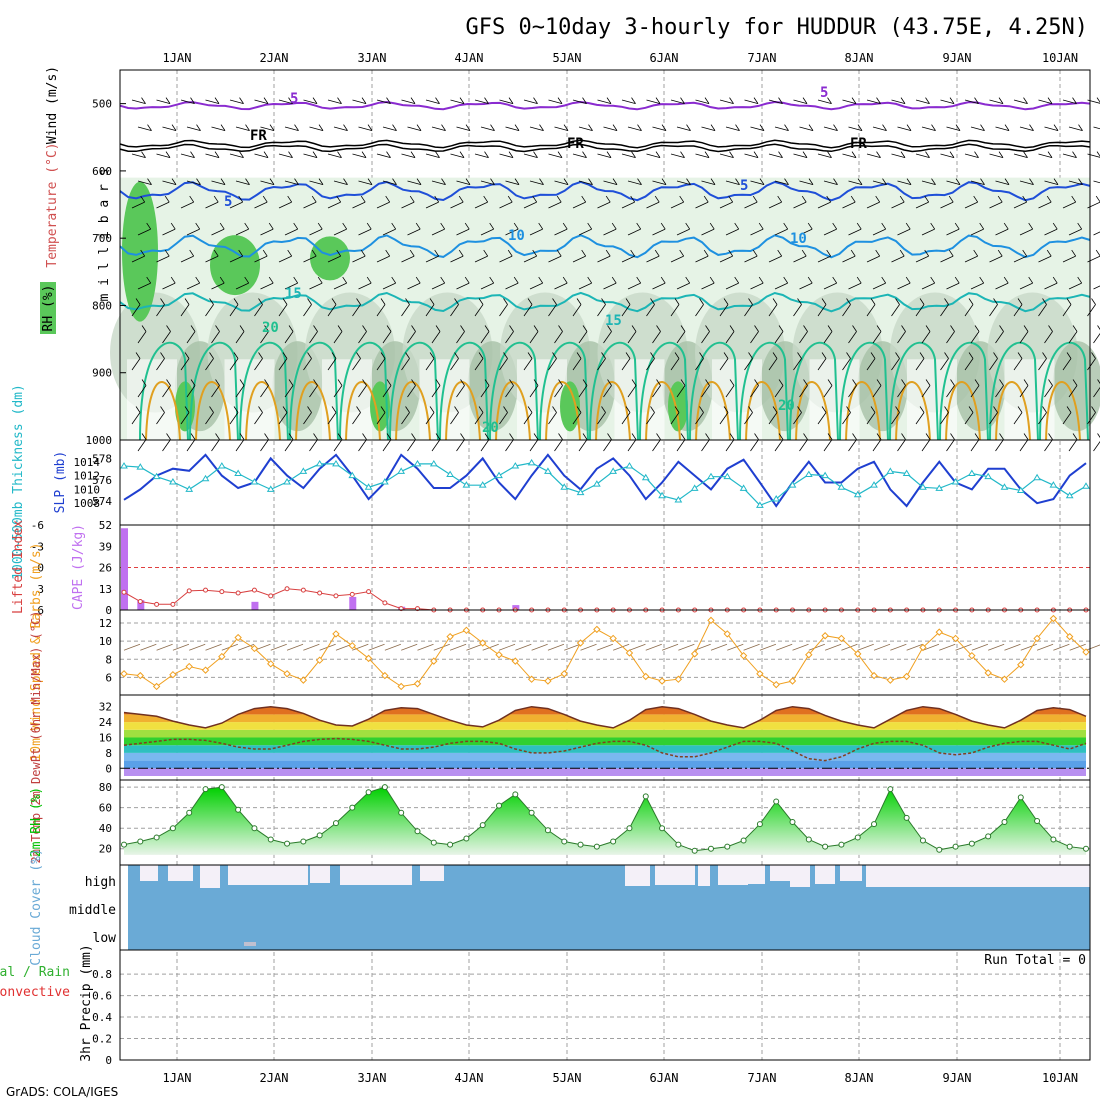 This screenshot has height=1104, width=1100. What do you see at coordinates (52, 105) in the screenshot?
I see `wind-axis-label: Wind (m/s)` at bounding box center [52, 105].